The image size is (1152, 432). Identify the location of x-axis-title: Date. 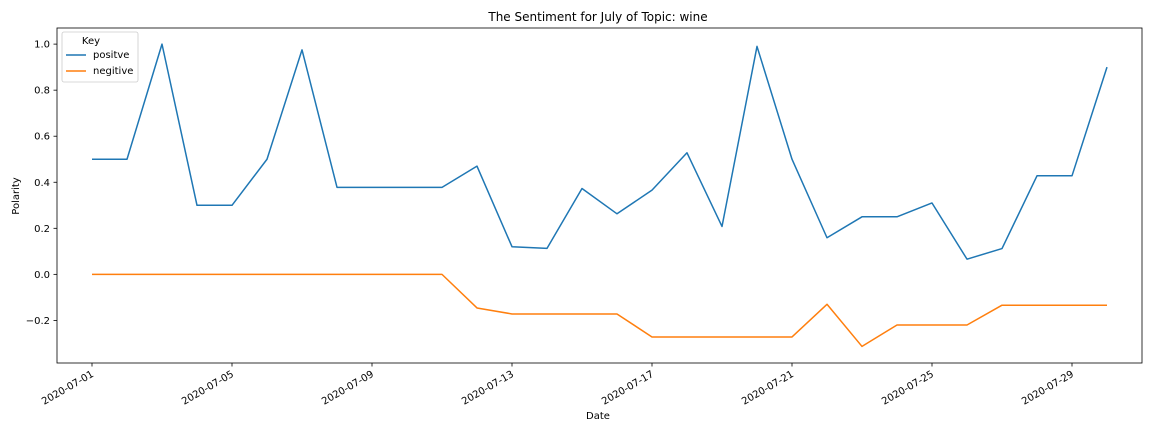
(598, 416).